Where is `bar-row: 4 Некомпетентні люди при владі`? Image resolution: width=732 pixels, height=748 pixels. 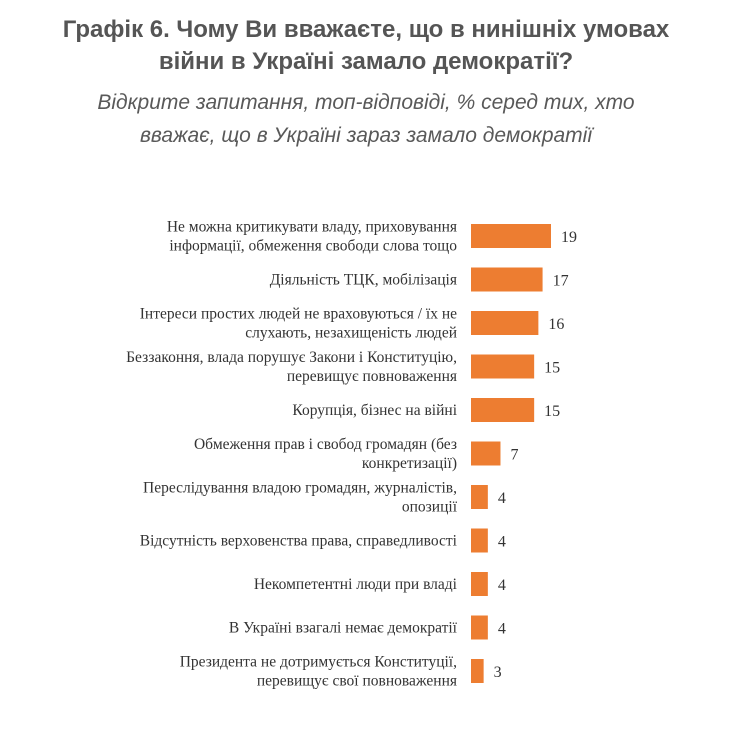
bar-row: 4 Некомпетентні люди при владі is located at coordinates (380, 584).